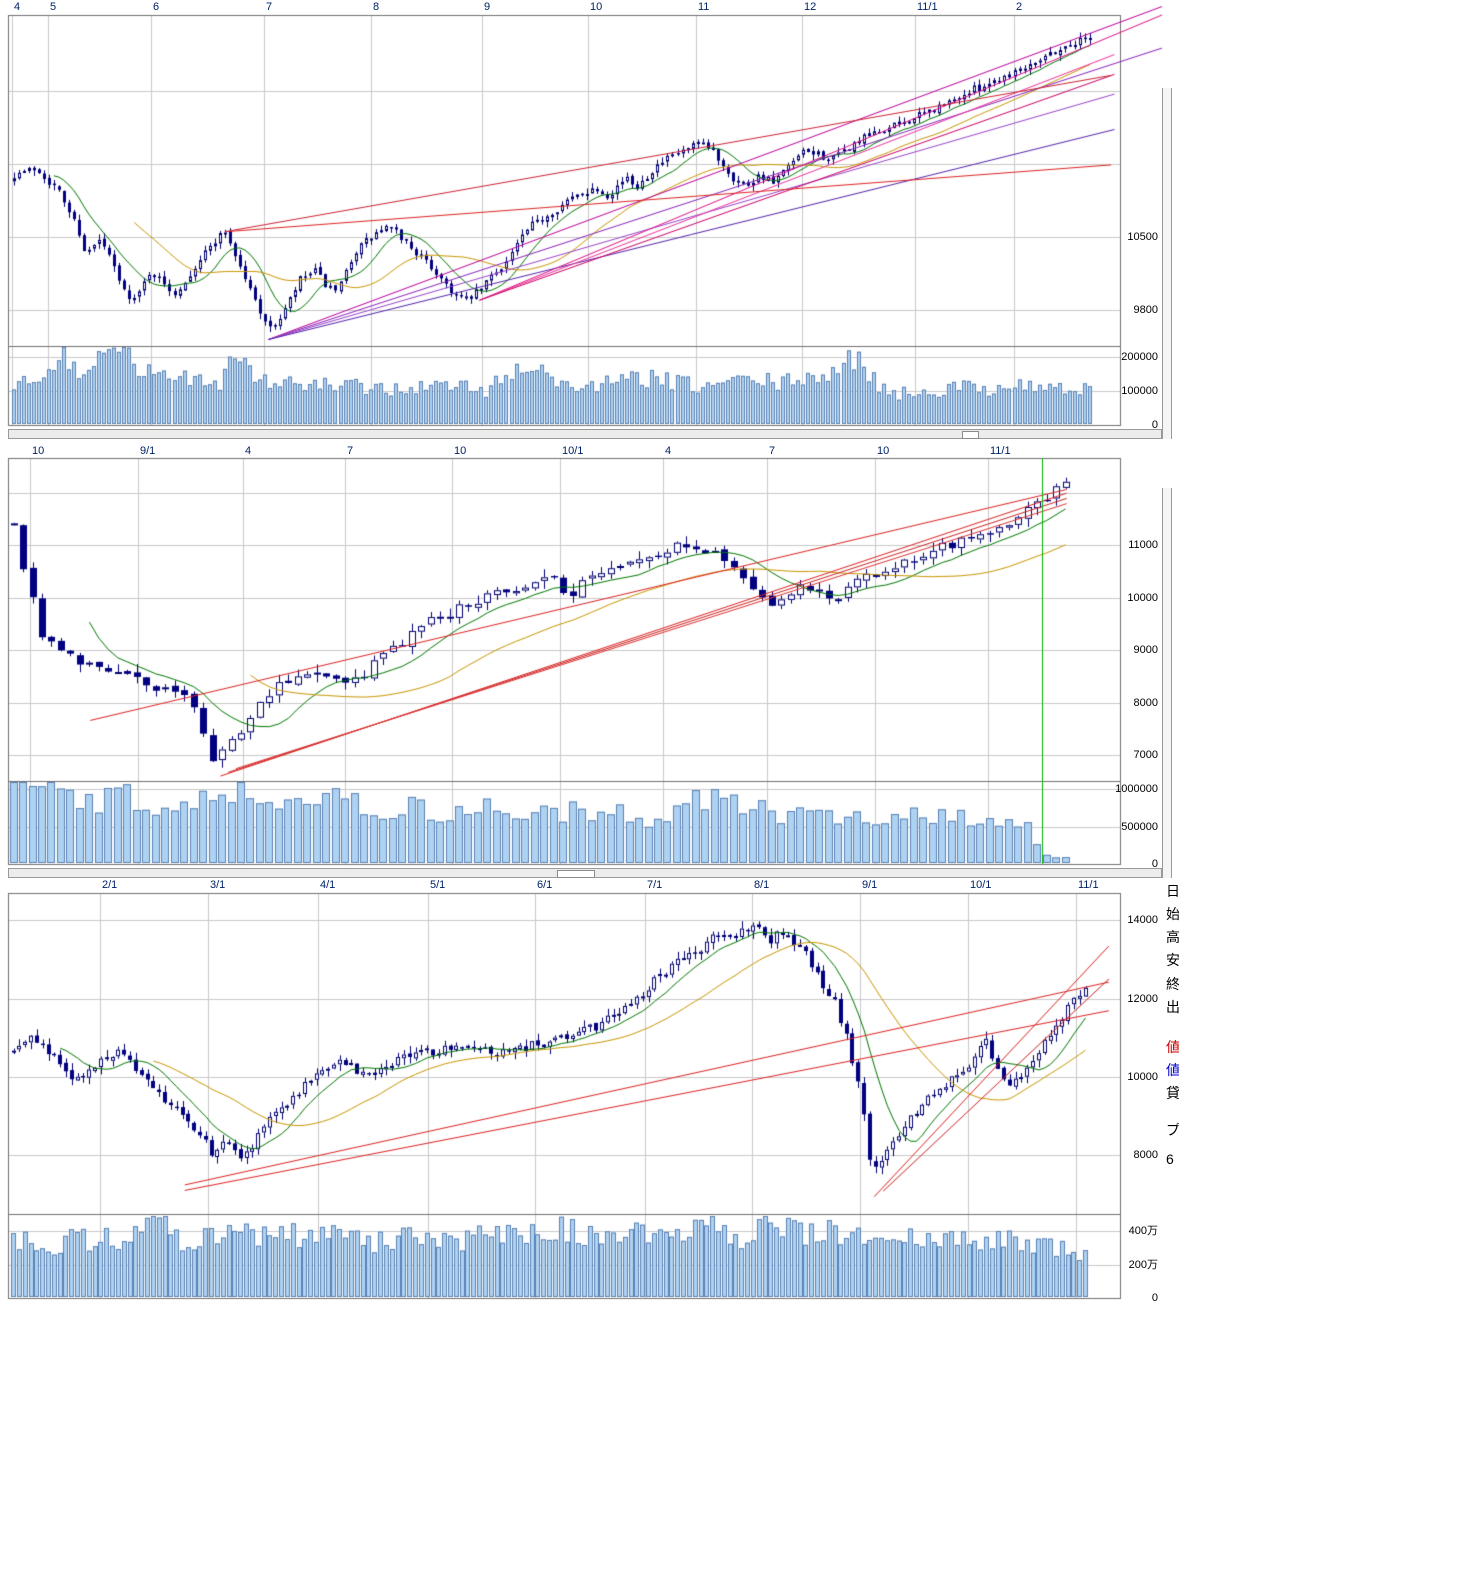 The image size is (1476, 1584). Describe the element at coordinates (1172, 1007) in the screenshot. I see `legend-row: 出` at that location.